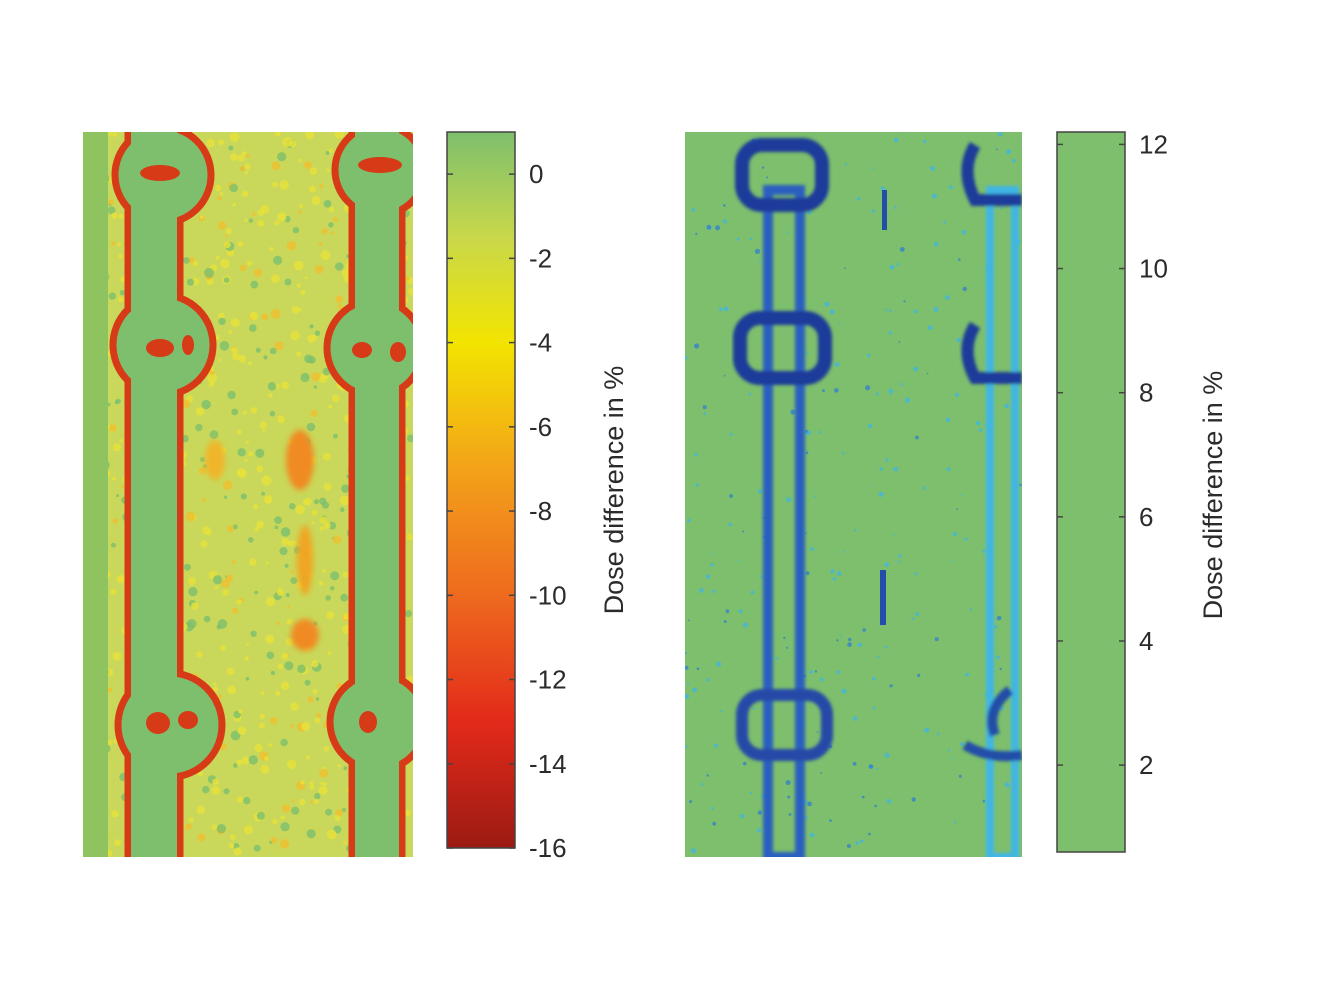  What do you see at coordinates (548, 848) in the screenshot?
I see `left-colorbar-tick-label: -16` at bounding box center [548, 848].